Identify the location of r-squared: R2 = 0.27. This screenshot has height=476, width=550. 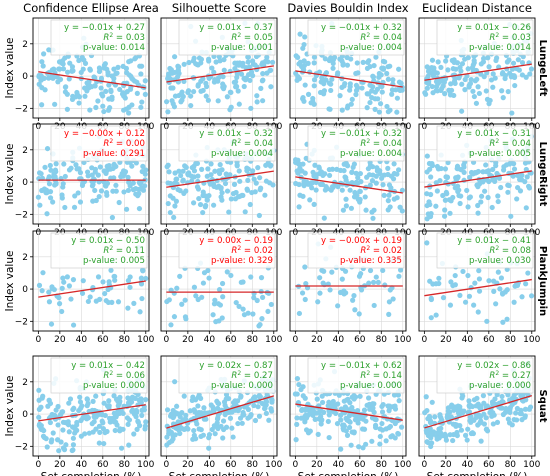
(510, 375).